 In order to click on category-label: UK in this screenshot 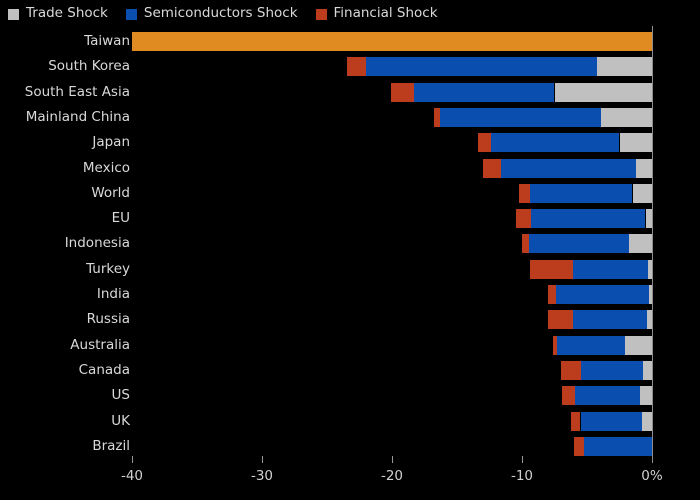, I will do `click(120, 420)`.